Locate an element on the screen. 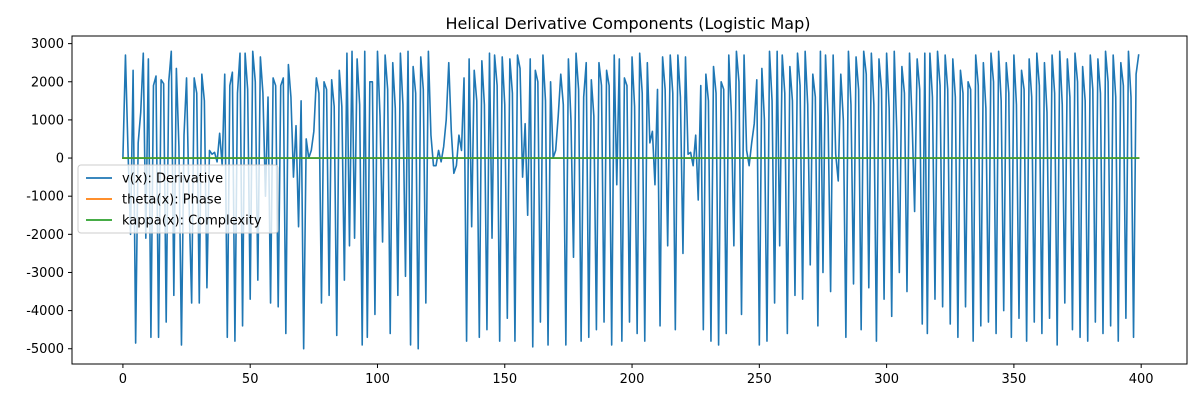  x-tick-label: 350 is located at coordinates (1013, 379).